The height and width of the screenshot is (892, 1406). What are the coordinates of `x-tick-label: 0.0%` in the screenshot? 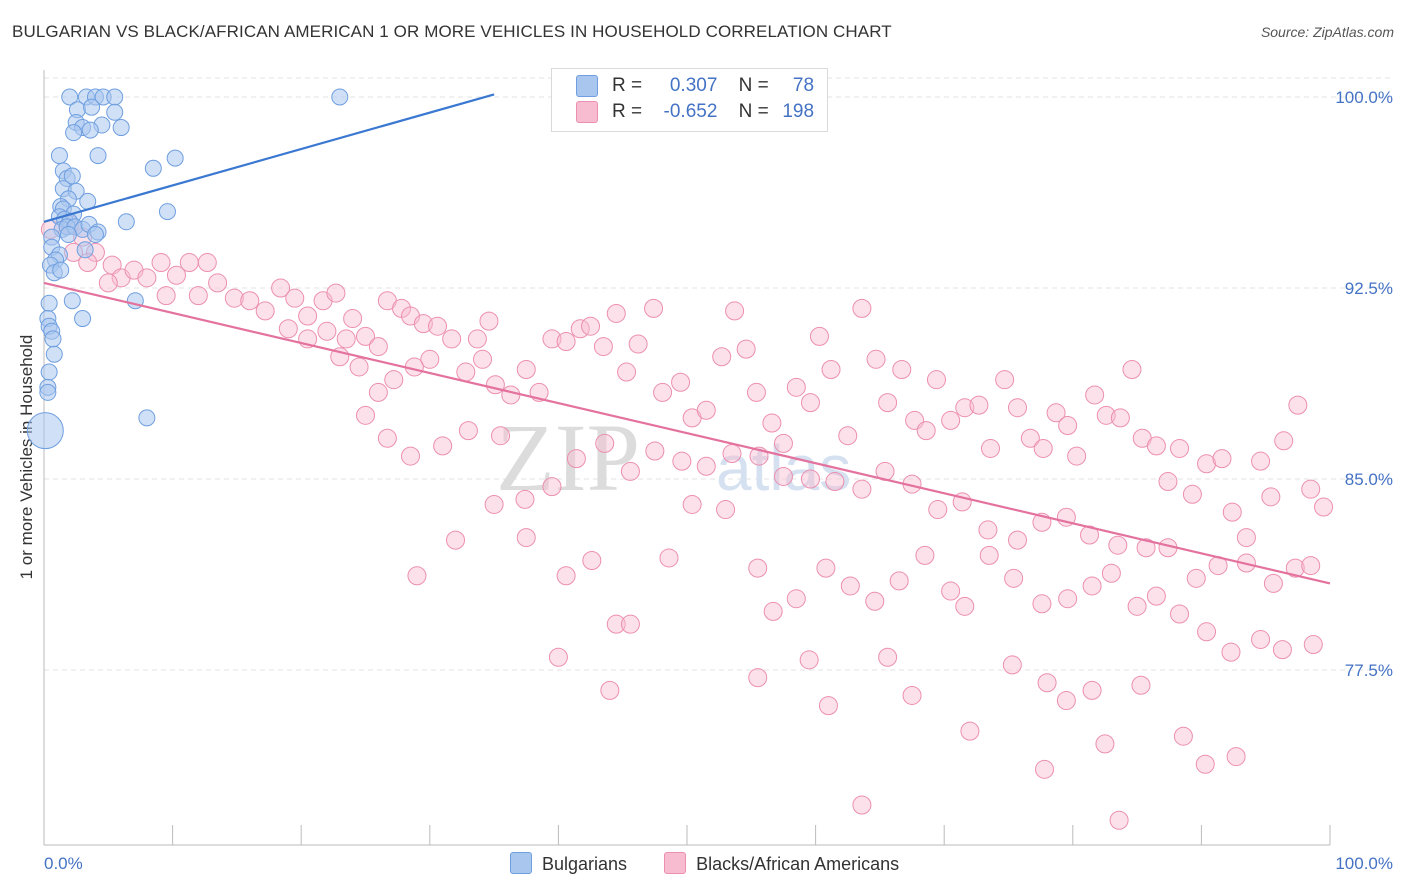 It's located at (63, 863).